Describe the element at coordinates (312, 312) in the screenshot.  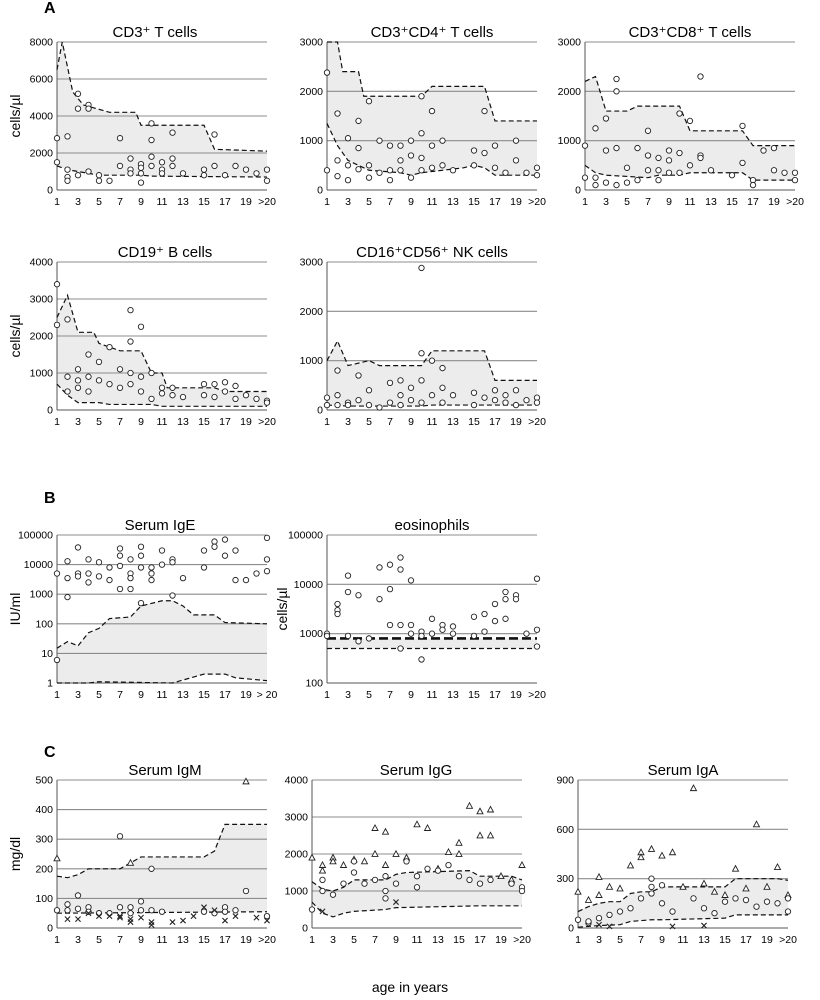
I see `y-tick-label: 2000` at that location.